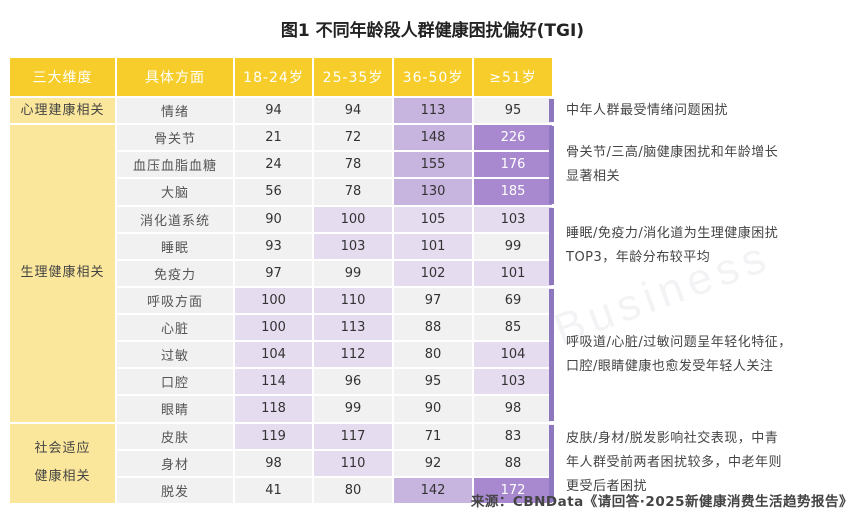 The width and height of the screenshot is (865, 524). I want to click on tgi-value-cell: 118, so click(273, 409).